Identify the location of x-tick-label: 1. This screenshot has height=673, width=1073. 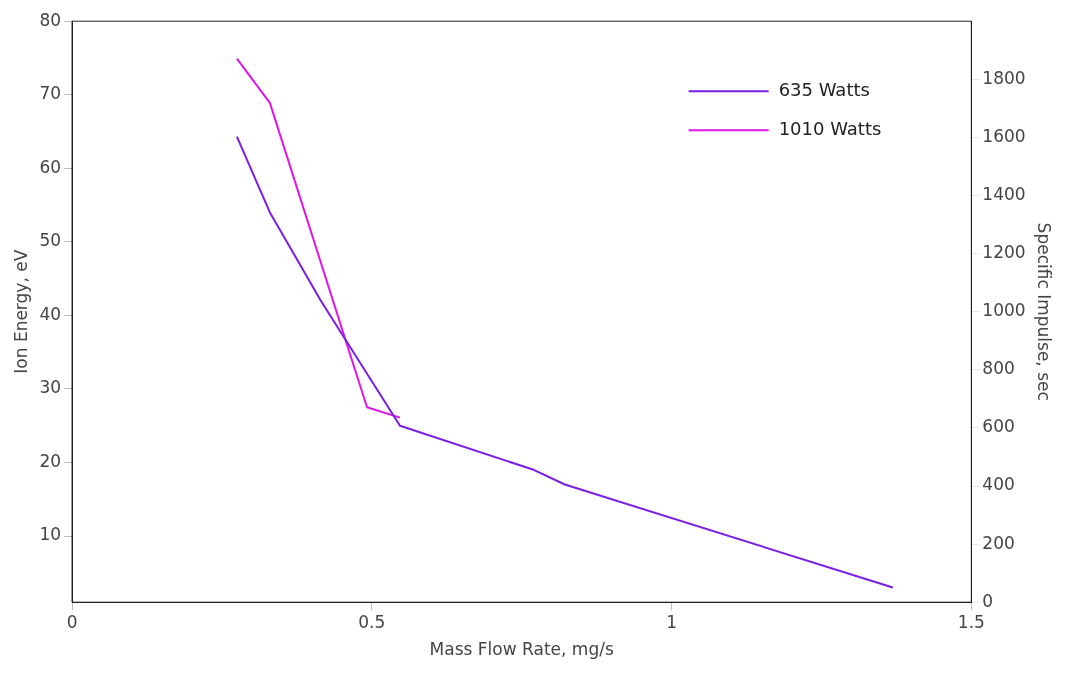
(671, 621).